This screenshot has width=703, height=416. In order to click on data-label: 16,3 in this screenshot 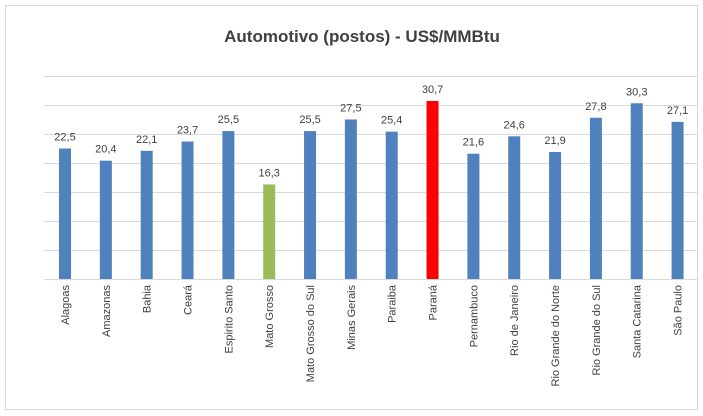, I will do `click(268, 173)`.